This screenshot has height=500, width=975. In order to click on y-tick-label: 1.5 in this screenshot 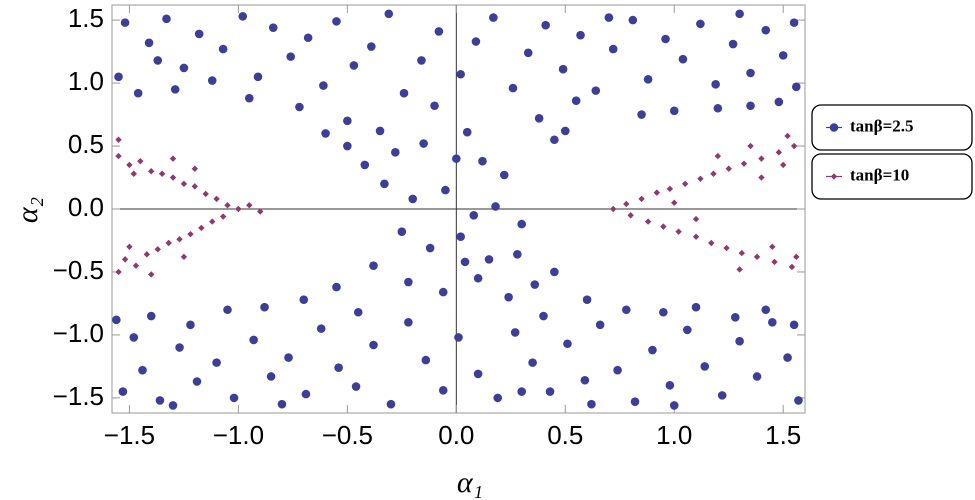, I will do `click(86, 18)`.